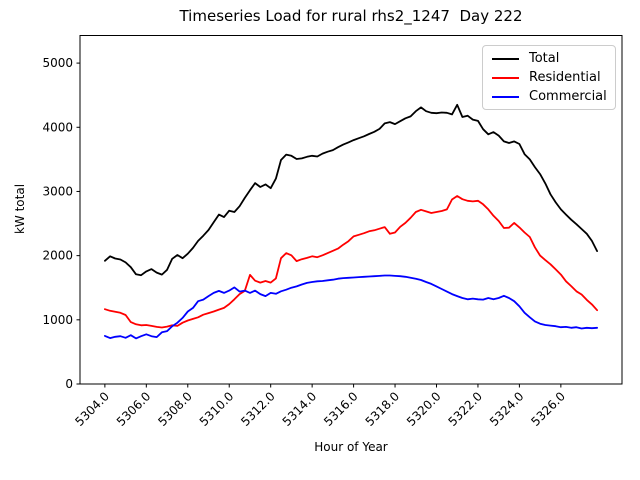 This screenshot has height=480, width=640. Describe the element at coordinates (57, 256) in the screenshot. I see `y-tick-label: 2000` at that location.